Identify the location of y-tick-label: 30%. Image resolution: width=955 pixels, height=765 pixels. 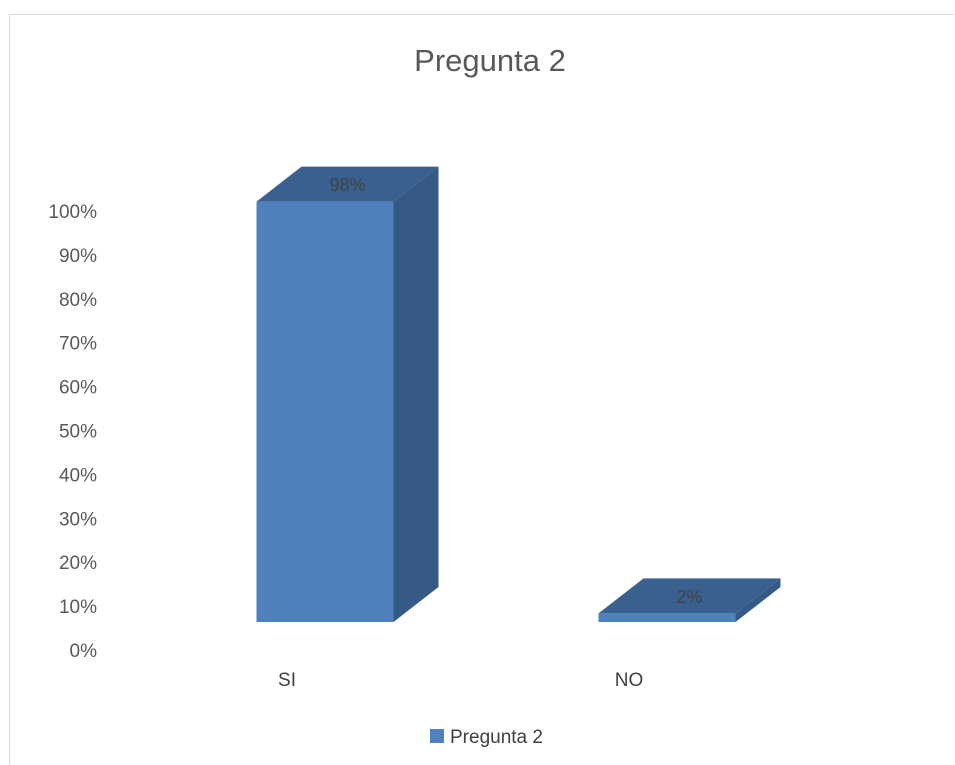
(78, 519).